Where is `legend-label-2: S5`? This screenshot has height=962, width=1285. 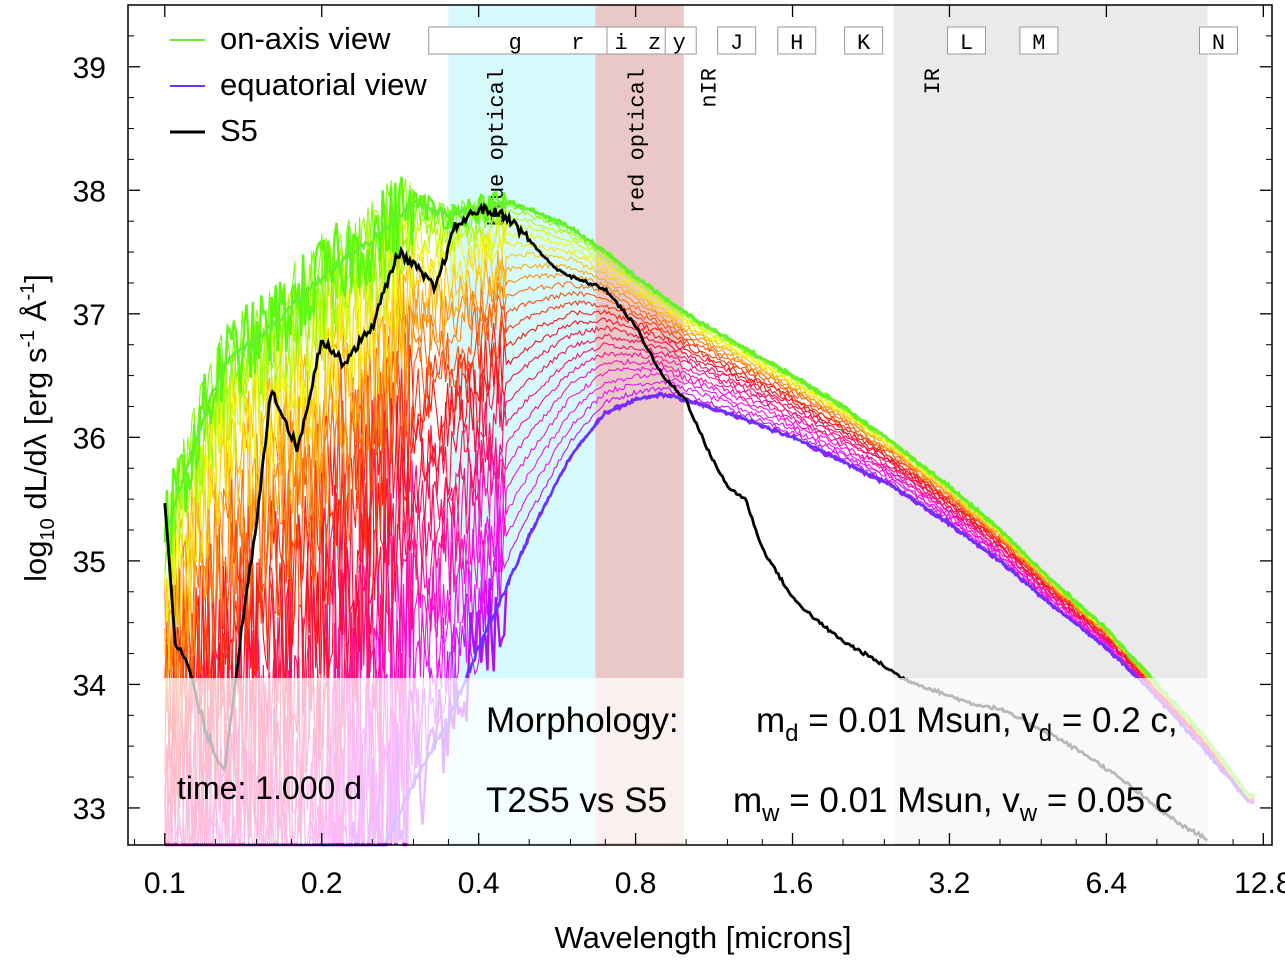 legend-label-2: S5 is located at coordinates (239, 130).